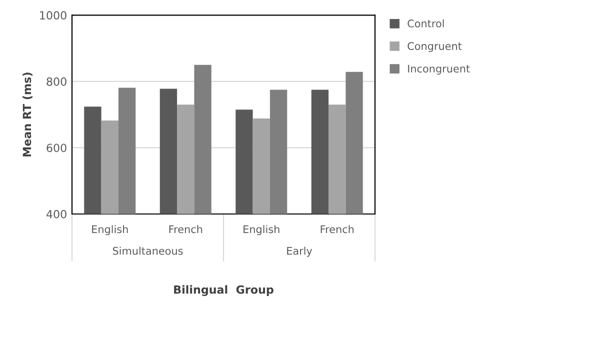 Image resolution: width=600 pixels, height=337 pixels. I want to click on x-axis-title: Bilingual Group, so click(224, 290).